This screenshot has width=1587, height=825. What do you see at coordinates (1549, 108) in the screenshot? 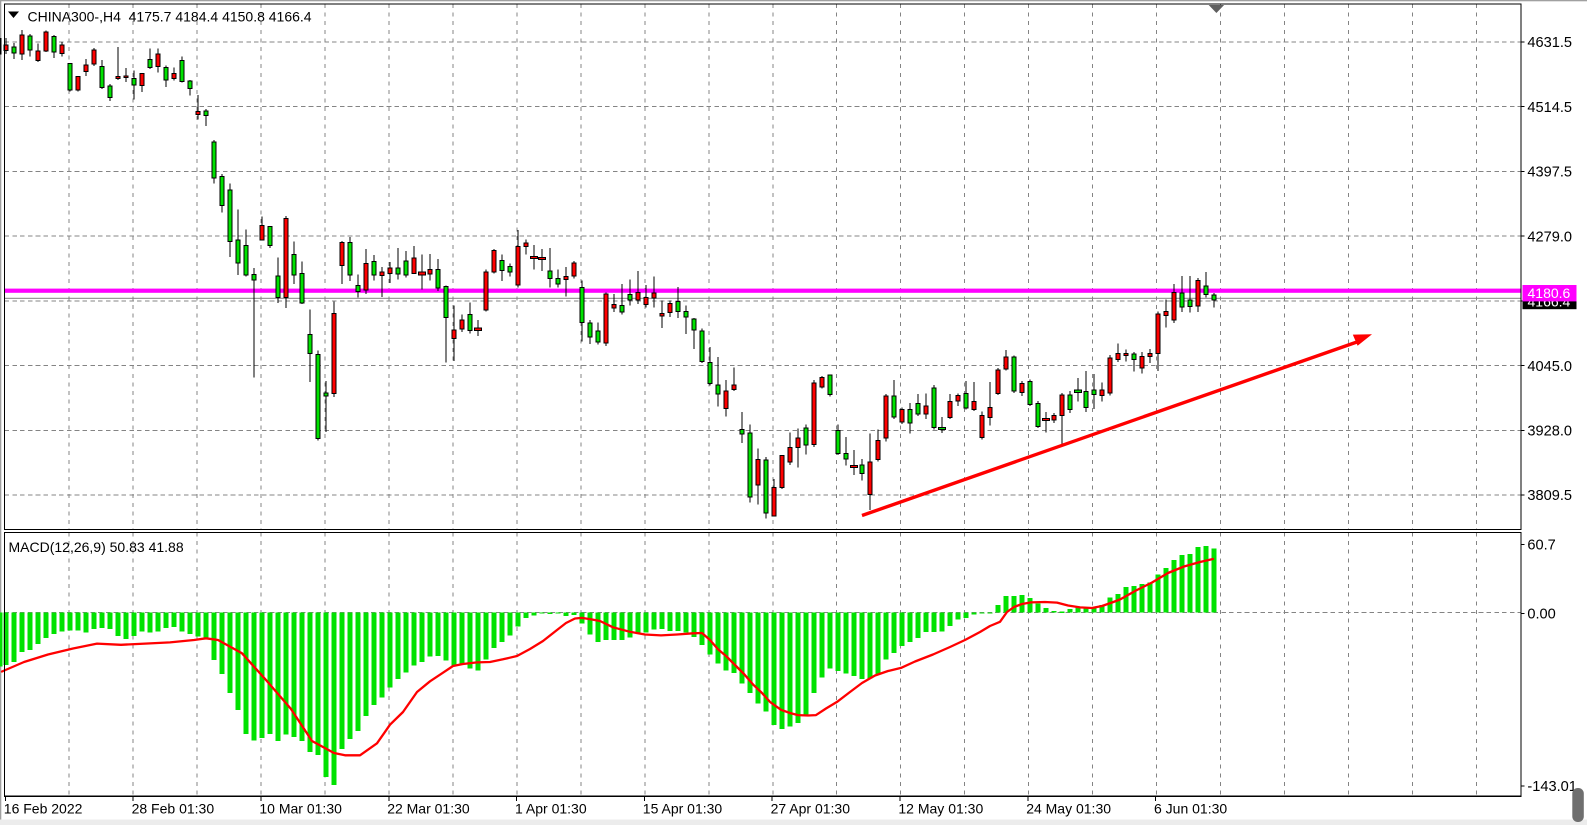
I see `svg-text: 4514.5` at bounding box center [1549, 108].